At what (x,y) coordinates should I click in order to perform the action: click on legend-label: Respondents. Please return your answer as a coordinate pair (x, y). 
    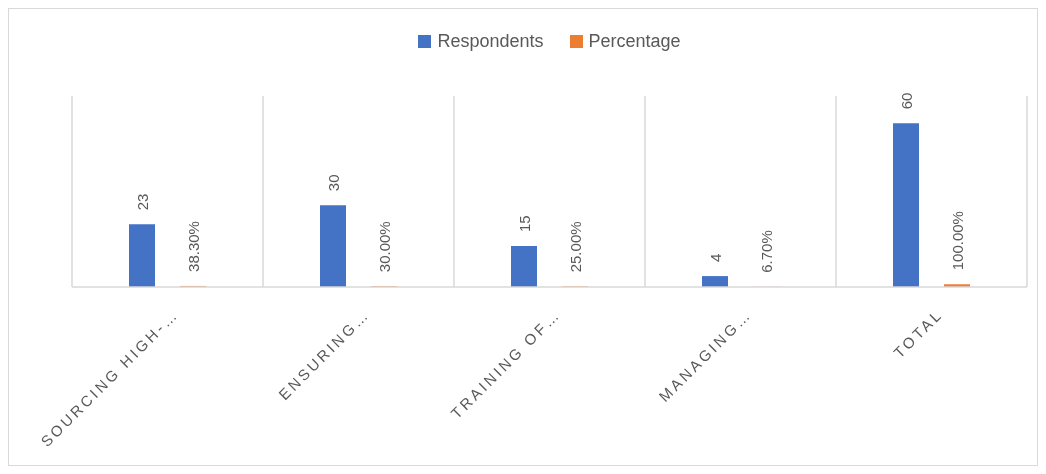
    Looking at the image, I should click on (490, 41).